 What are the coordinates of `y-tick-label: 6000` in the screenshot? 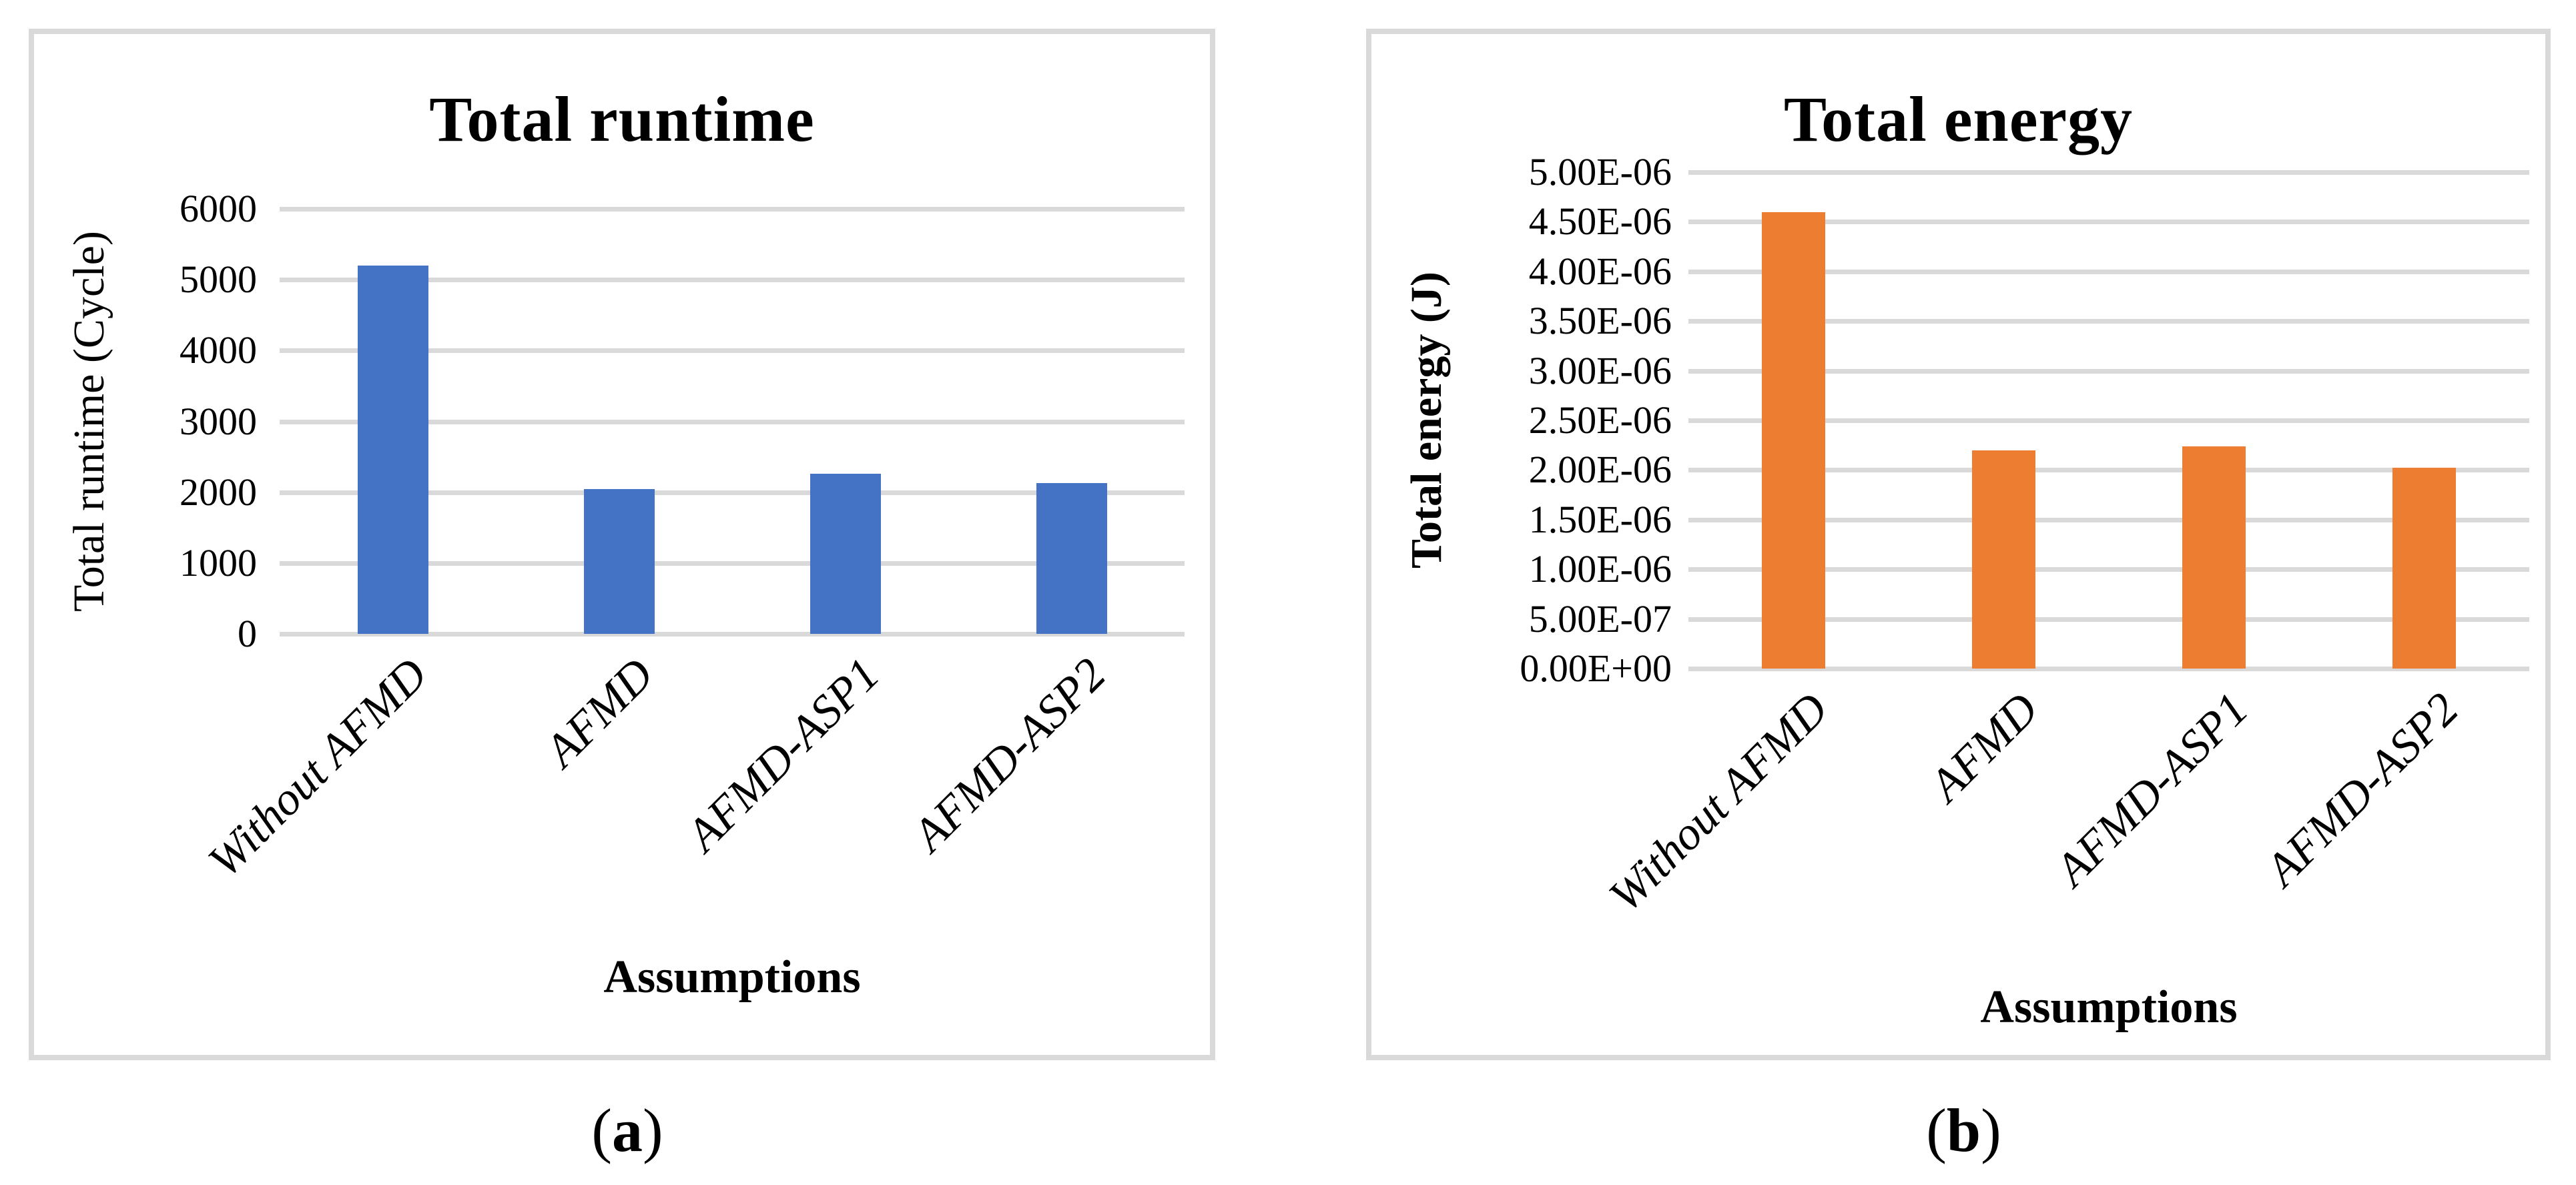 It's located at (218, 208).